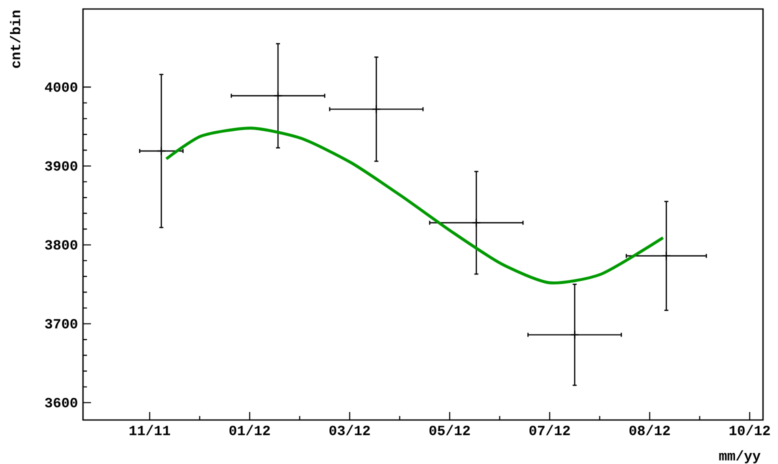  What do you see at coordinates (750, 430) in the screenshot?
I see `x-tick-label: 10/12` at bounding box center [750, 430].